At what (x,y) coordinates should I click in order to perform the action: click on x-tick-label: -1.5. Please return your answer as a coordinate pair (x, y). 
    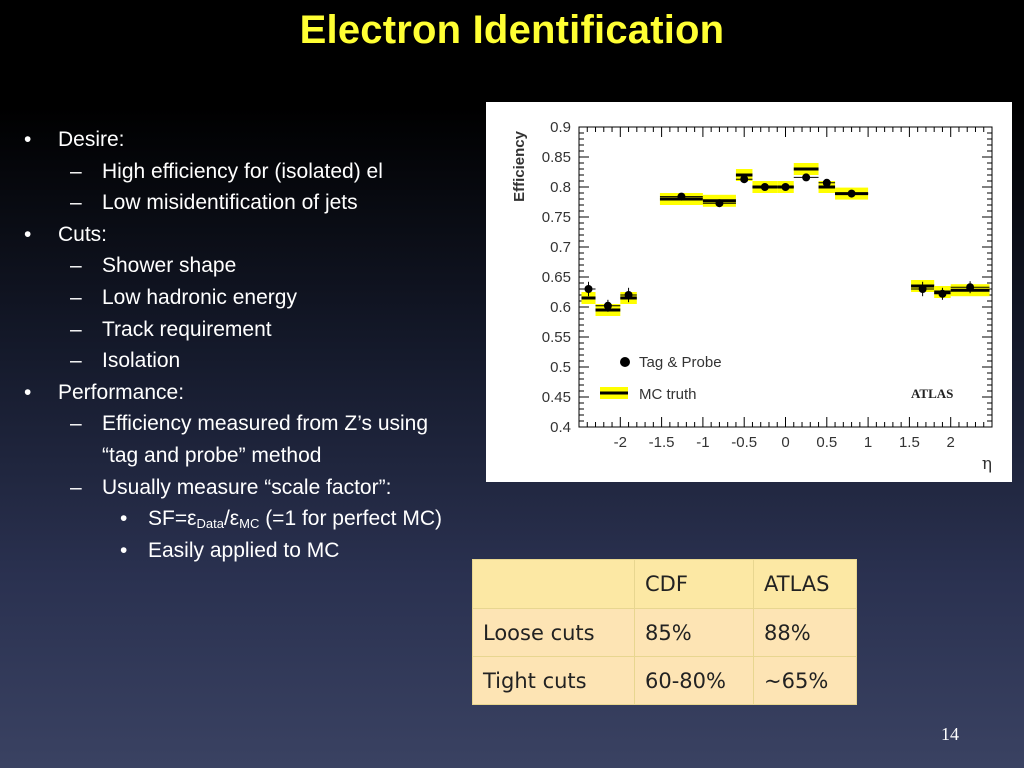
    Looking at the image, I should click on (662, 442).